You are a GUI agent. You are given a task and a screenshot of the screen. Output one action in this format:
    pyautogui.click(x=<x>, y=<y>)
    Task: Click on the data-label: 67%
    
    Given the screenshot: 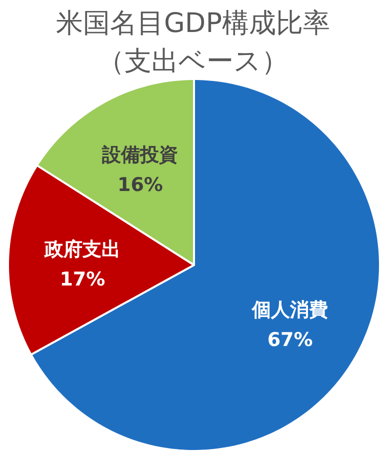 What is the action you would take?
    pyautogui.click(x=290, y=339)
    